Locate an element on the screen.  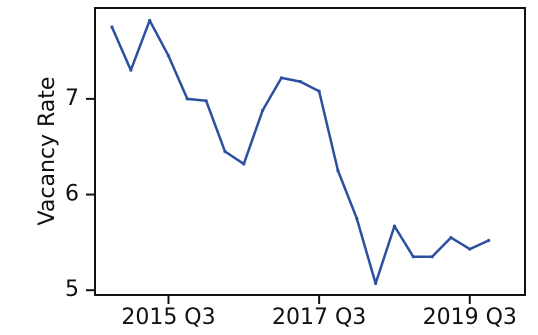
y-tick-label: 7 is located at coordinates (72, 98).